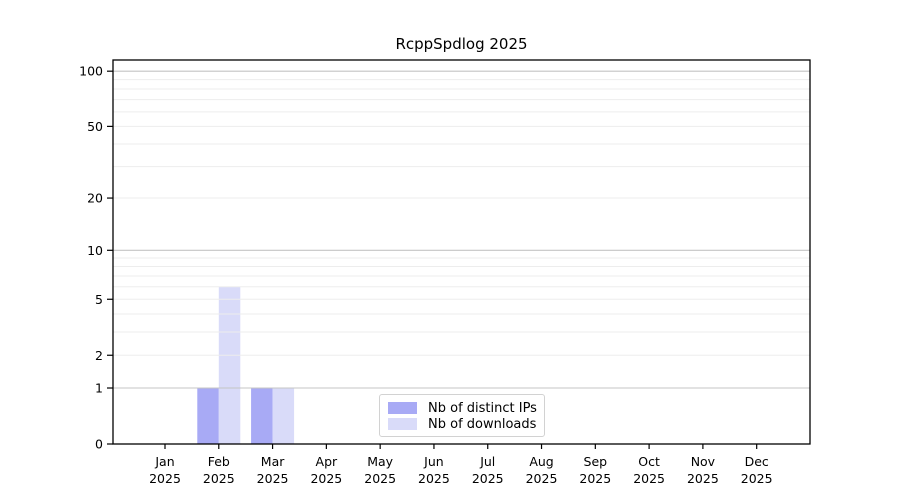  Describe the element at coordinates (99, 299) in the screenshot. I see `y-tick-label: 5` at that location.